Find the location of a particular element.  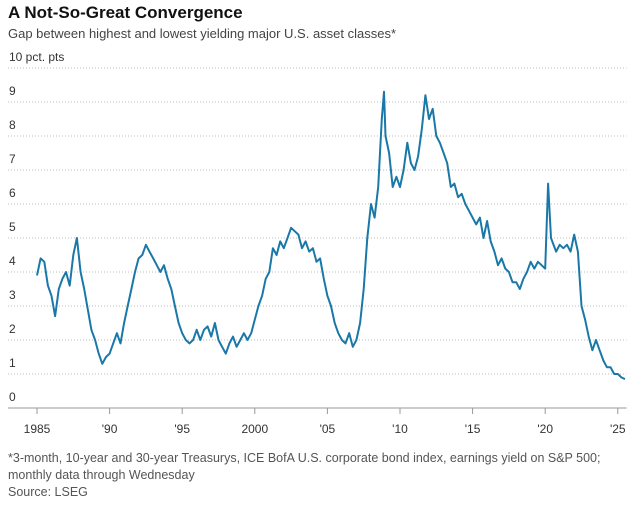

source: Source: LSEG is located at coordinates (48, 492).